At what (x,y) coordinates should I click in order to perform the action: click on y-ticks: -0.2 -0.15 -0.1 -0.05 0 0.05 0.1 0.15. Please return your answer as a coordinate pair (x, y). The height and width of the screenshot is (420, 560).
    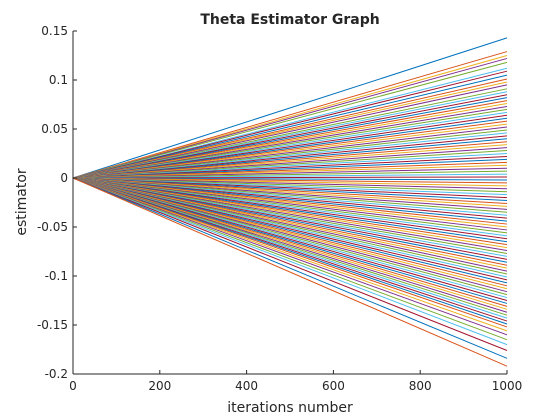
    Looking at the image, I should click on (57, 202).